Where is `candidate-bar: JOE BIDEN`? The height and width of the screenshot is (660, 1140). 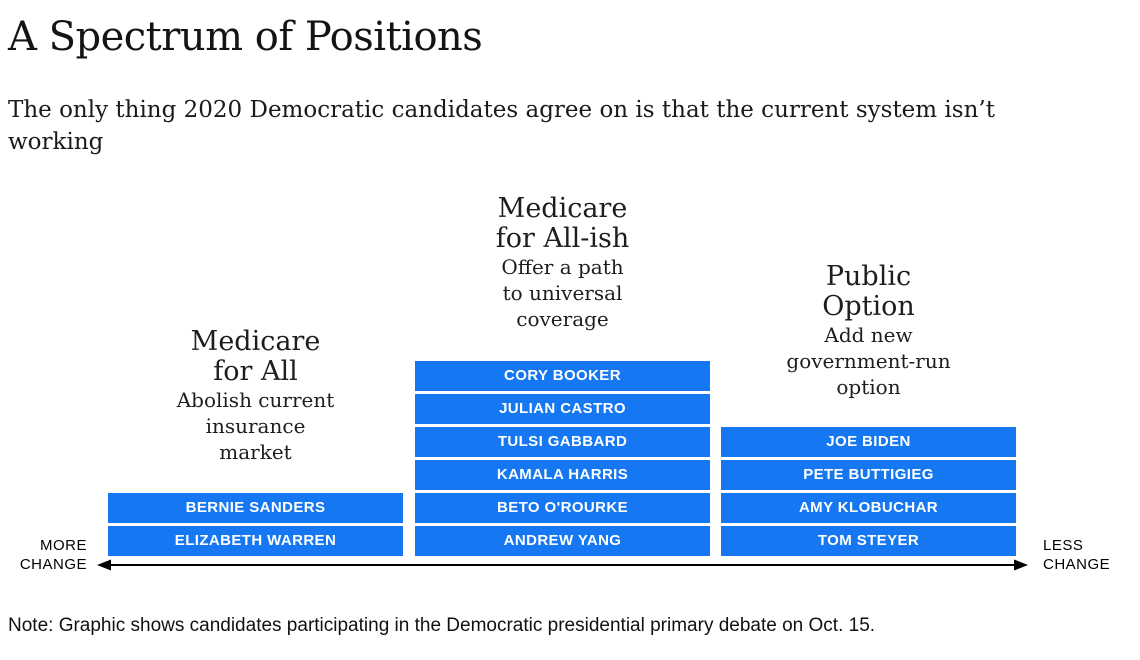 candidate-bar: JOE BIDEN is located at coordinates (868, 442).